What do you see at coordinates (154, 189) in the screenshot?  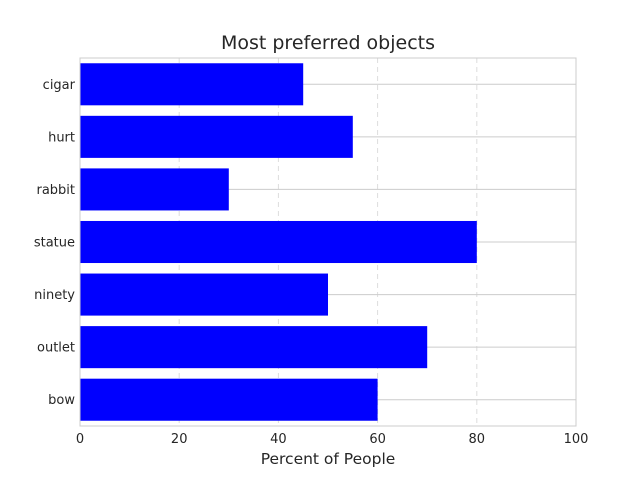 I see `bar-rabbit` at bounding box center [154, 189].